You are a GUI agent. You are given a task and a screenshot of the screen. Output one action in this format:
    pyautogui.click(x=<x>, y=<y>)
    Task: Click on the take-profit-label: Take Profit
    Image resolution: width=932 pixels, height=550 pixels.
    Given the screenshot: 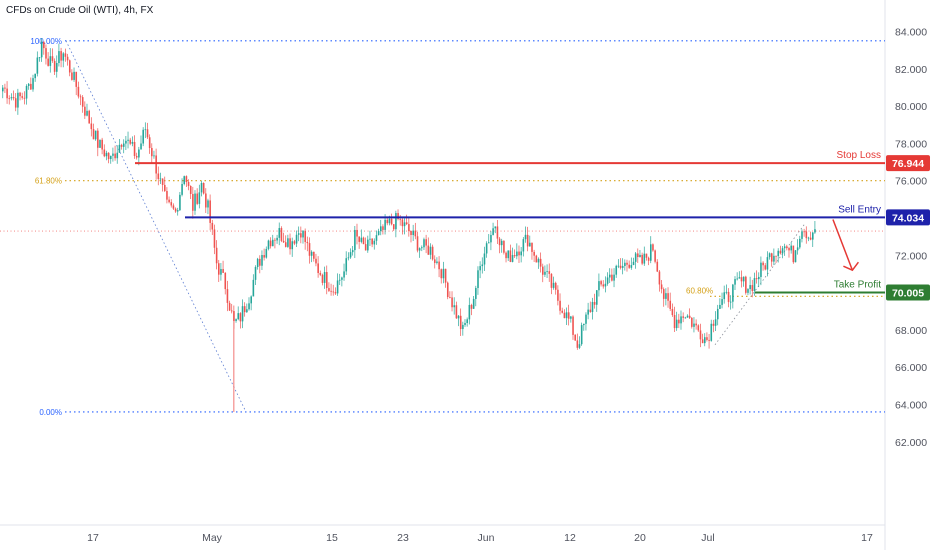 What is the action you would take?
    pyautogui.click(x=857, y=285)
    